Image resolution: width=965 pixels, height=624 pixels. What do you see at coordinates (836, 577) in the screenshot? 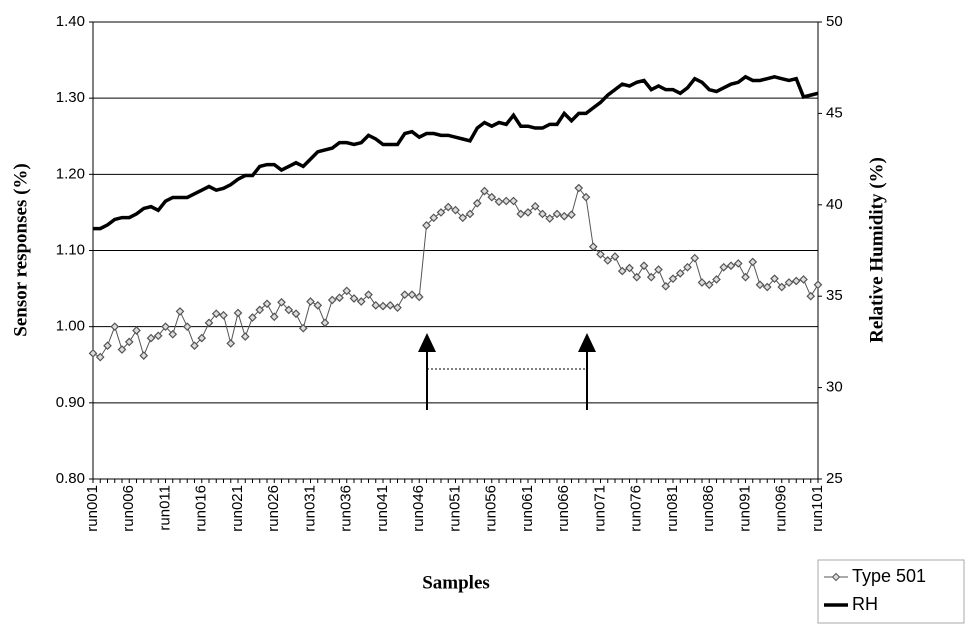
I see `legend-marker` at bounding box center [836, 577].